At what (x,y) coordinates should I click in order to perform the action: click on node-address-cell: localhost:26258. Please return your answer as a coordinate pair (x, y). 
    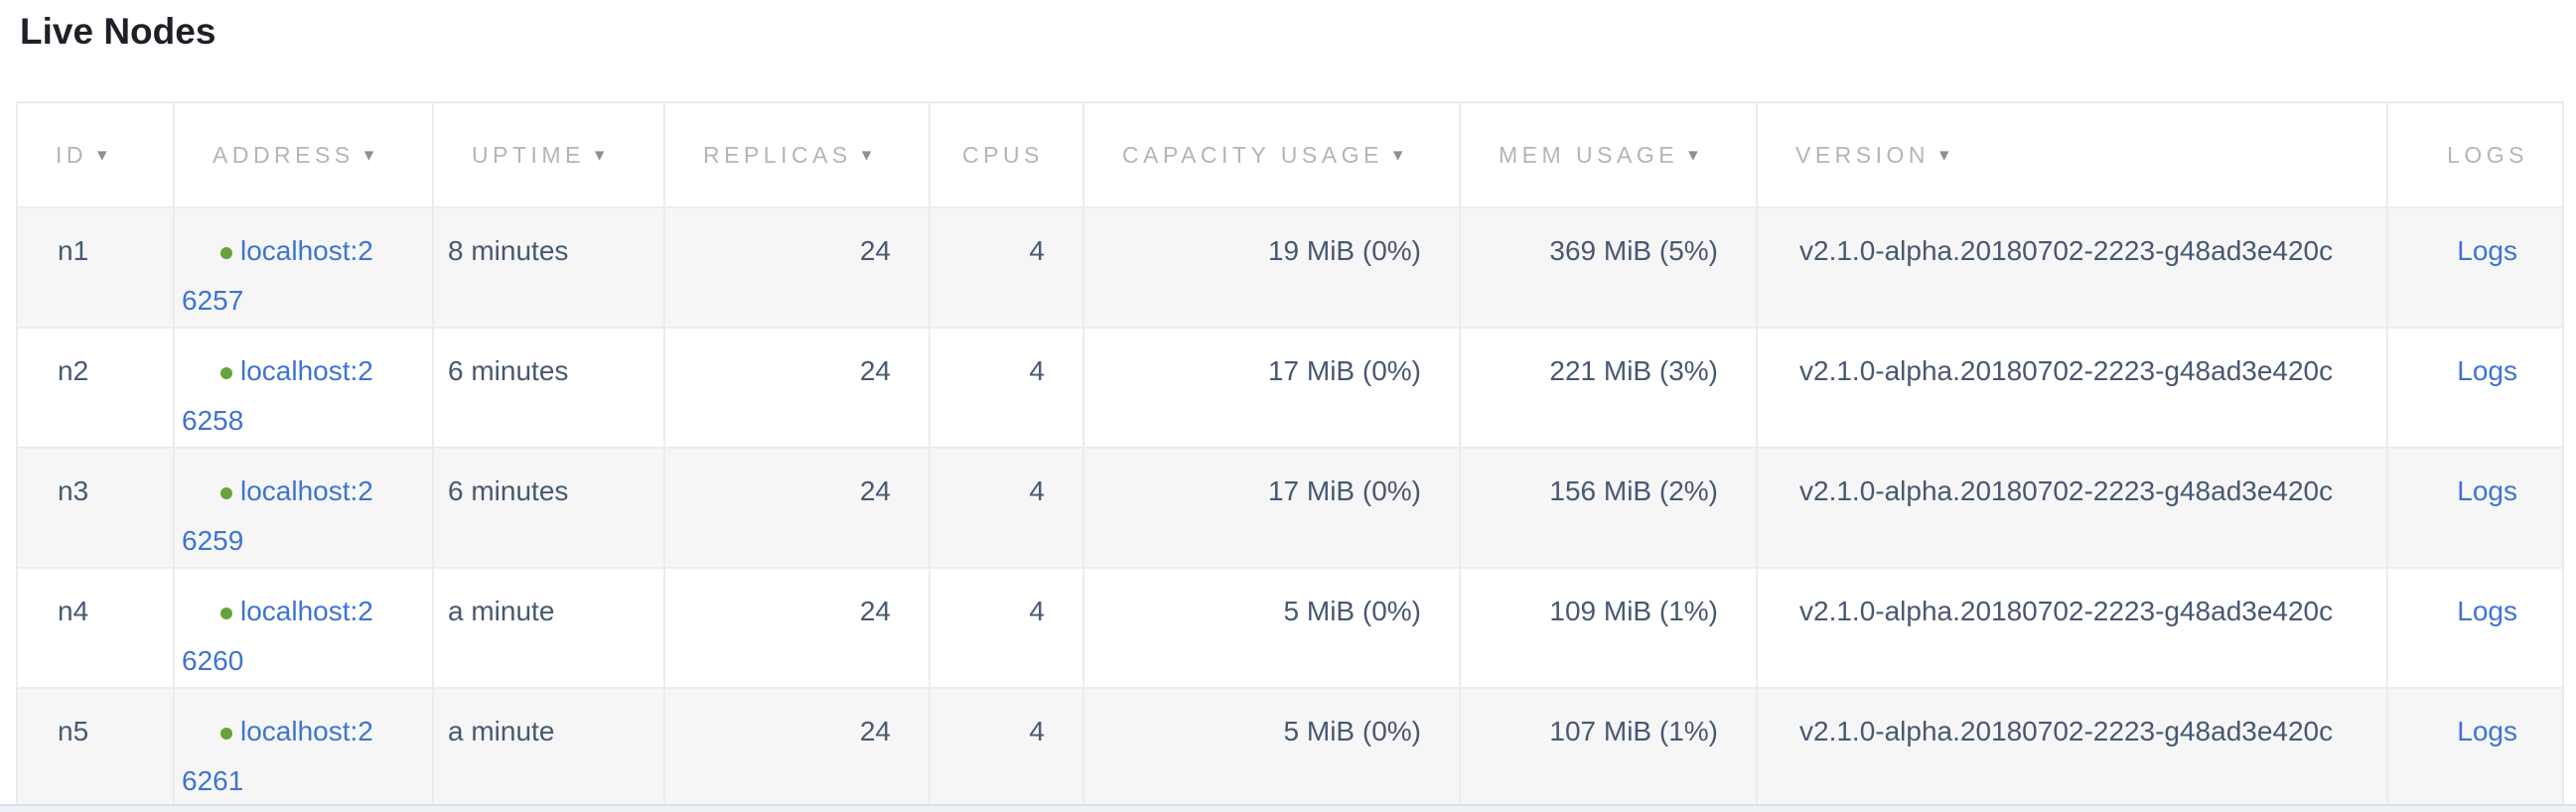
    Looking at the image, I should click on (304, 387).